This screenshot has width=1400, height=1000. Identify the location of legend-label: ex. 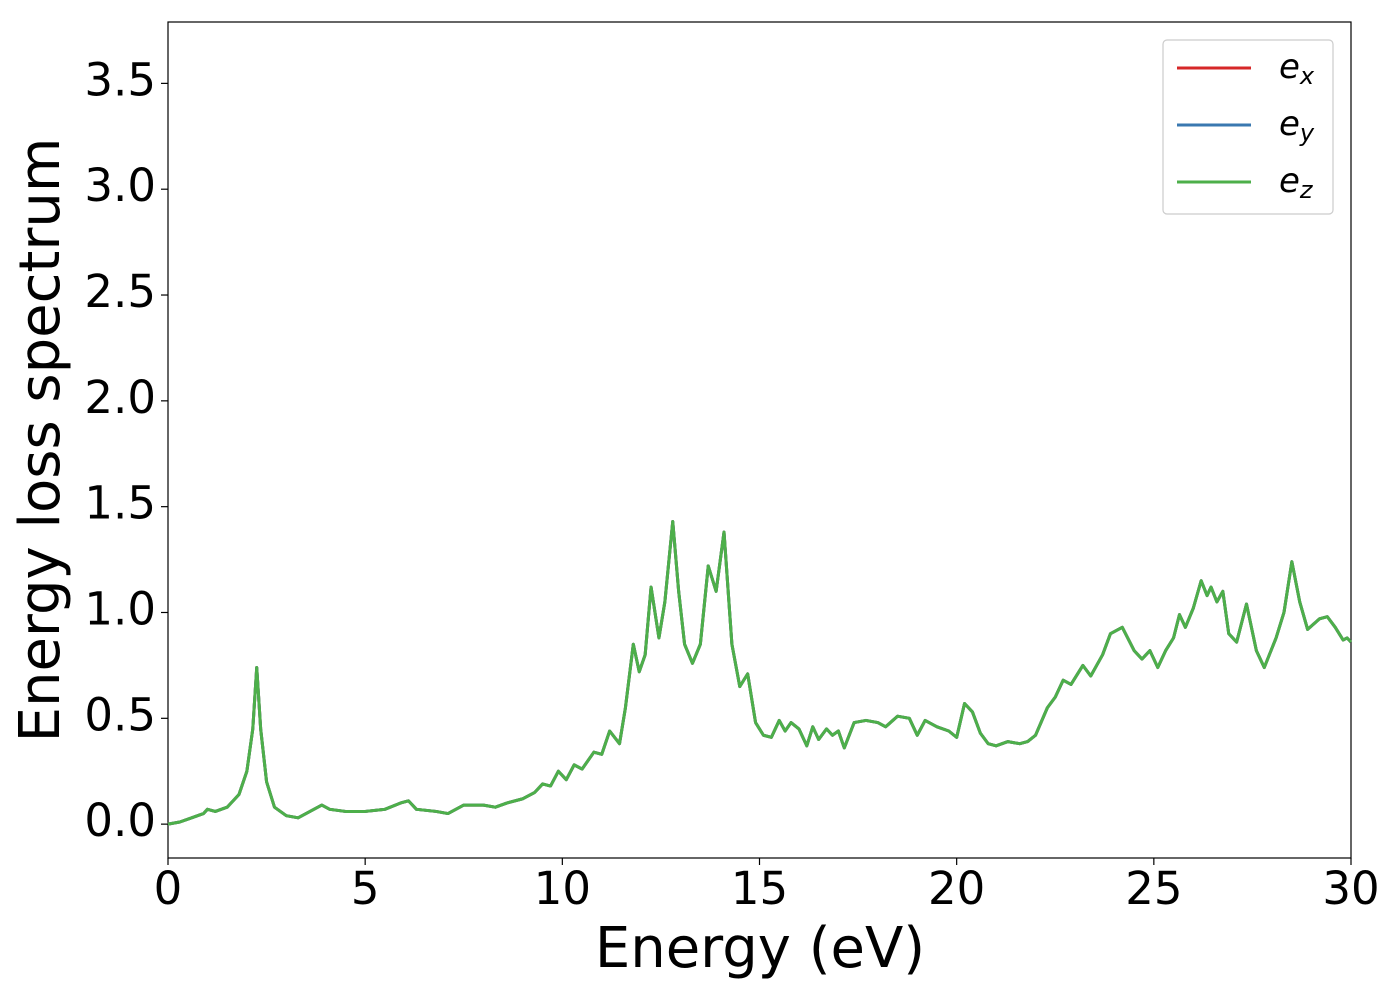
(1297, 69).